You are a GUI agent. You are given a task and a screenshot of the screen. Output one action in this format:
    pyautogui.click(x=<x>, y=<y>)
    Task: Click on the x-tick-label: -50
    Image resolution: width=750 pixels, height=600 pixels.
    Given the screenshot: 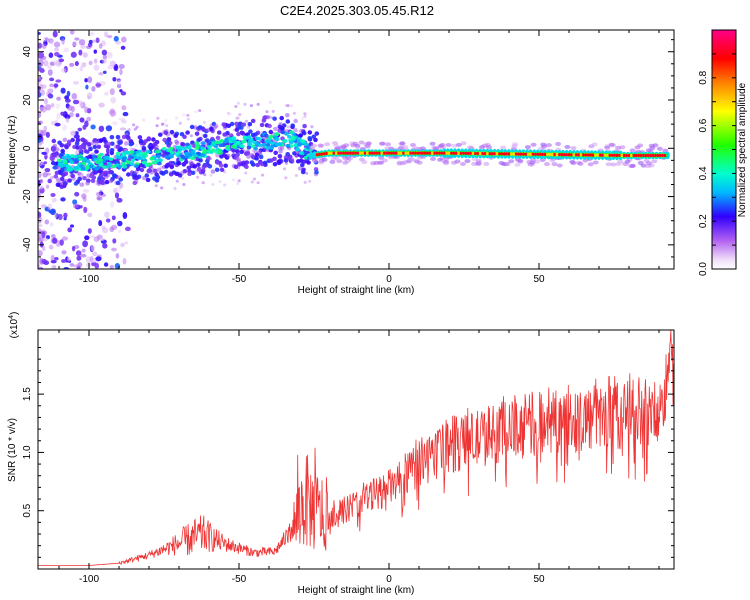 What is the action you would take?
    pyautogui.click(x=239, y=279)
    